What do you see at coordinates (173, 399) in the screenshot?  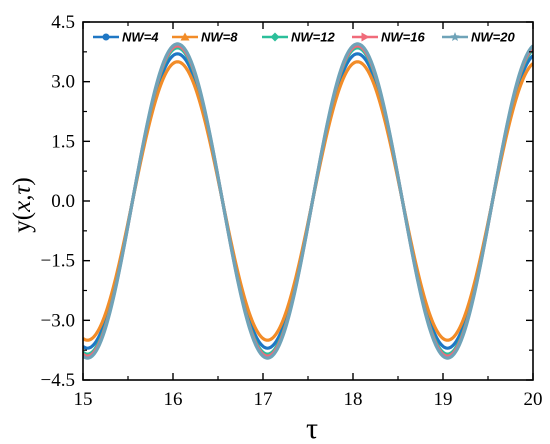 I see `x-tick-label: 16` at bounding box center [173, 399].